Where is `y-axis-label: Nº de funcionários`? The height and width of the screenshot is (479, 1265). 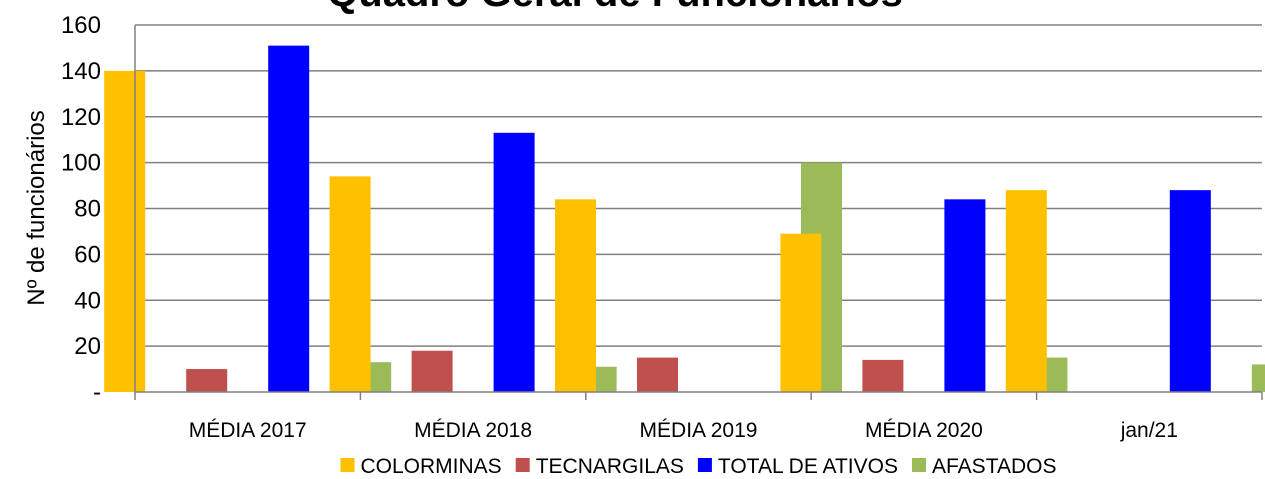
y-axis-label: Nº de funcionários is located at coordinates (36, 208).